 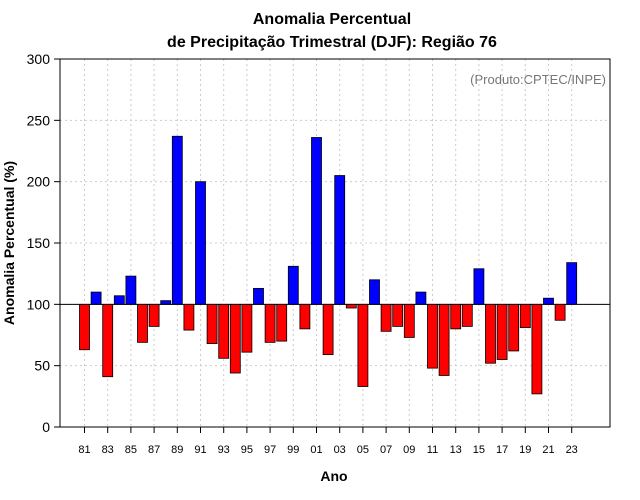 I want to click on bar-1983, so click(x=108, y=340).